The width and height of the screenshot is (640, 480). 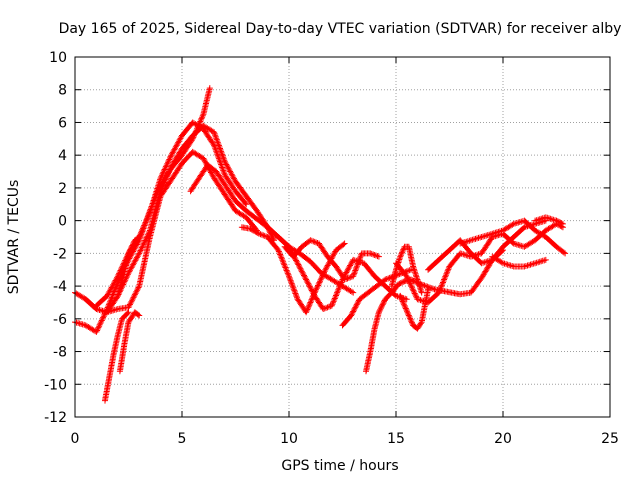 I want to click on y-tick-label: -8, so click(x=60, y=353).